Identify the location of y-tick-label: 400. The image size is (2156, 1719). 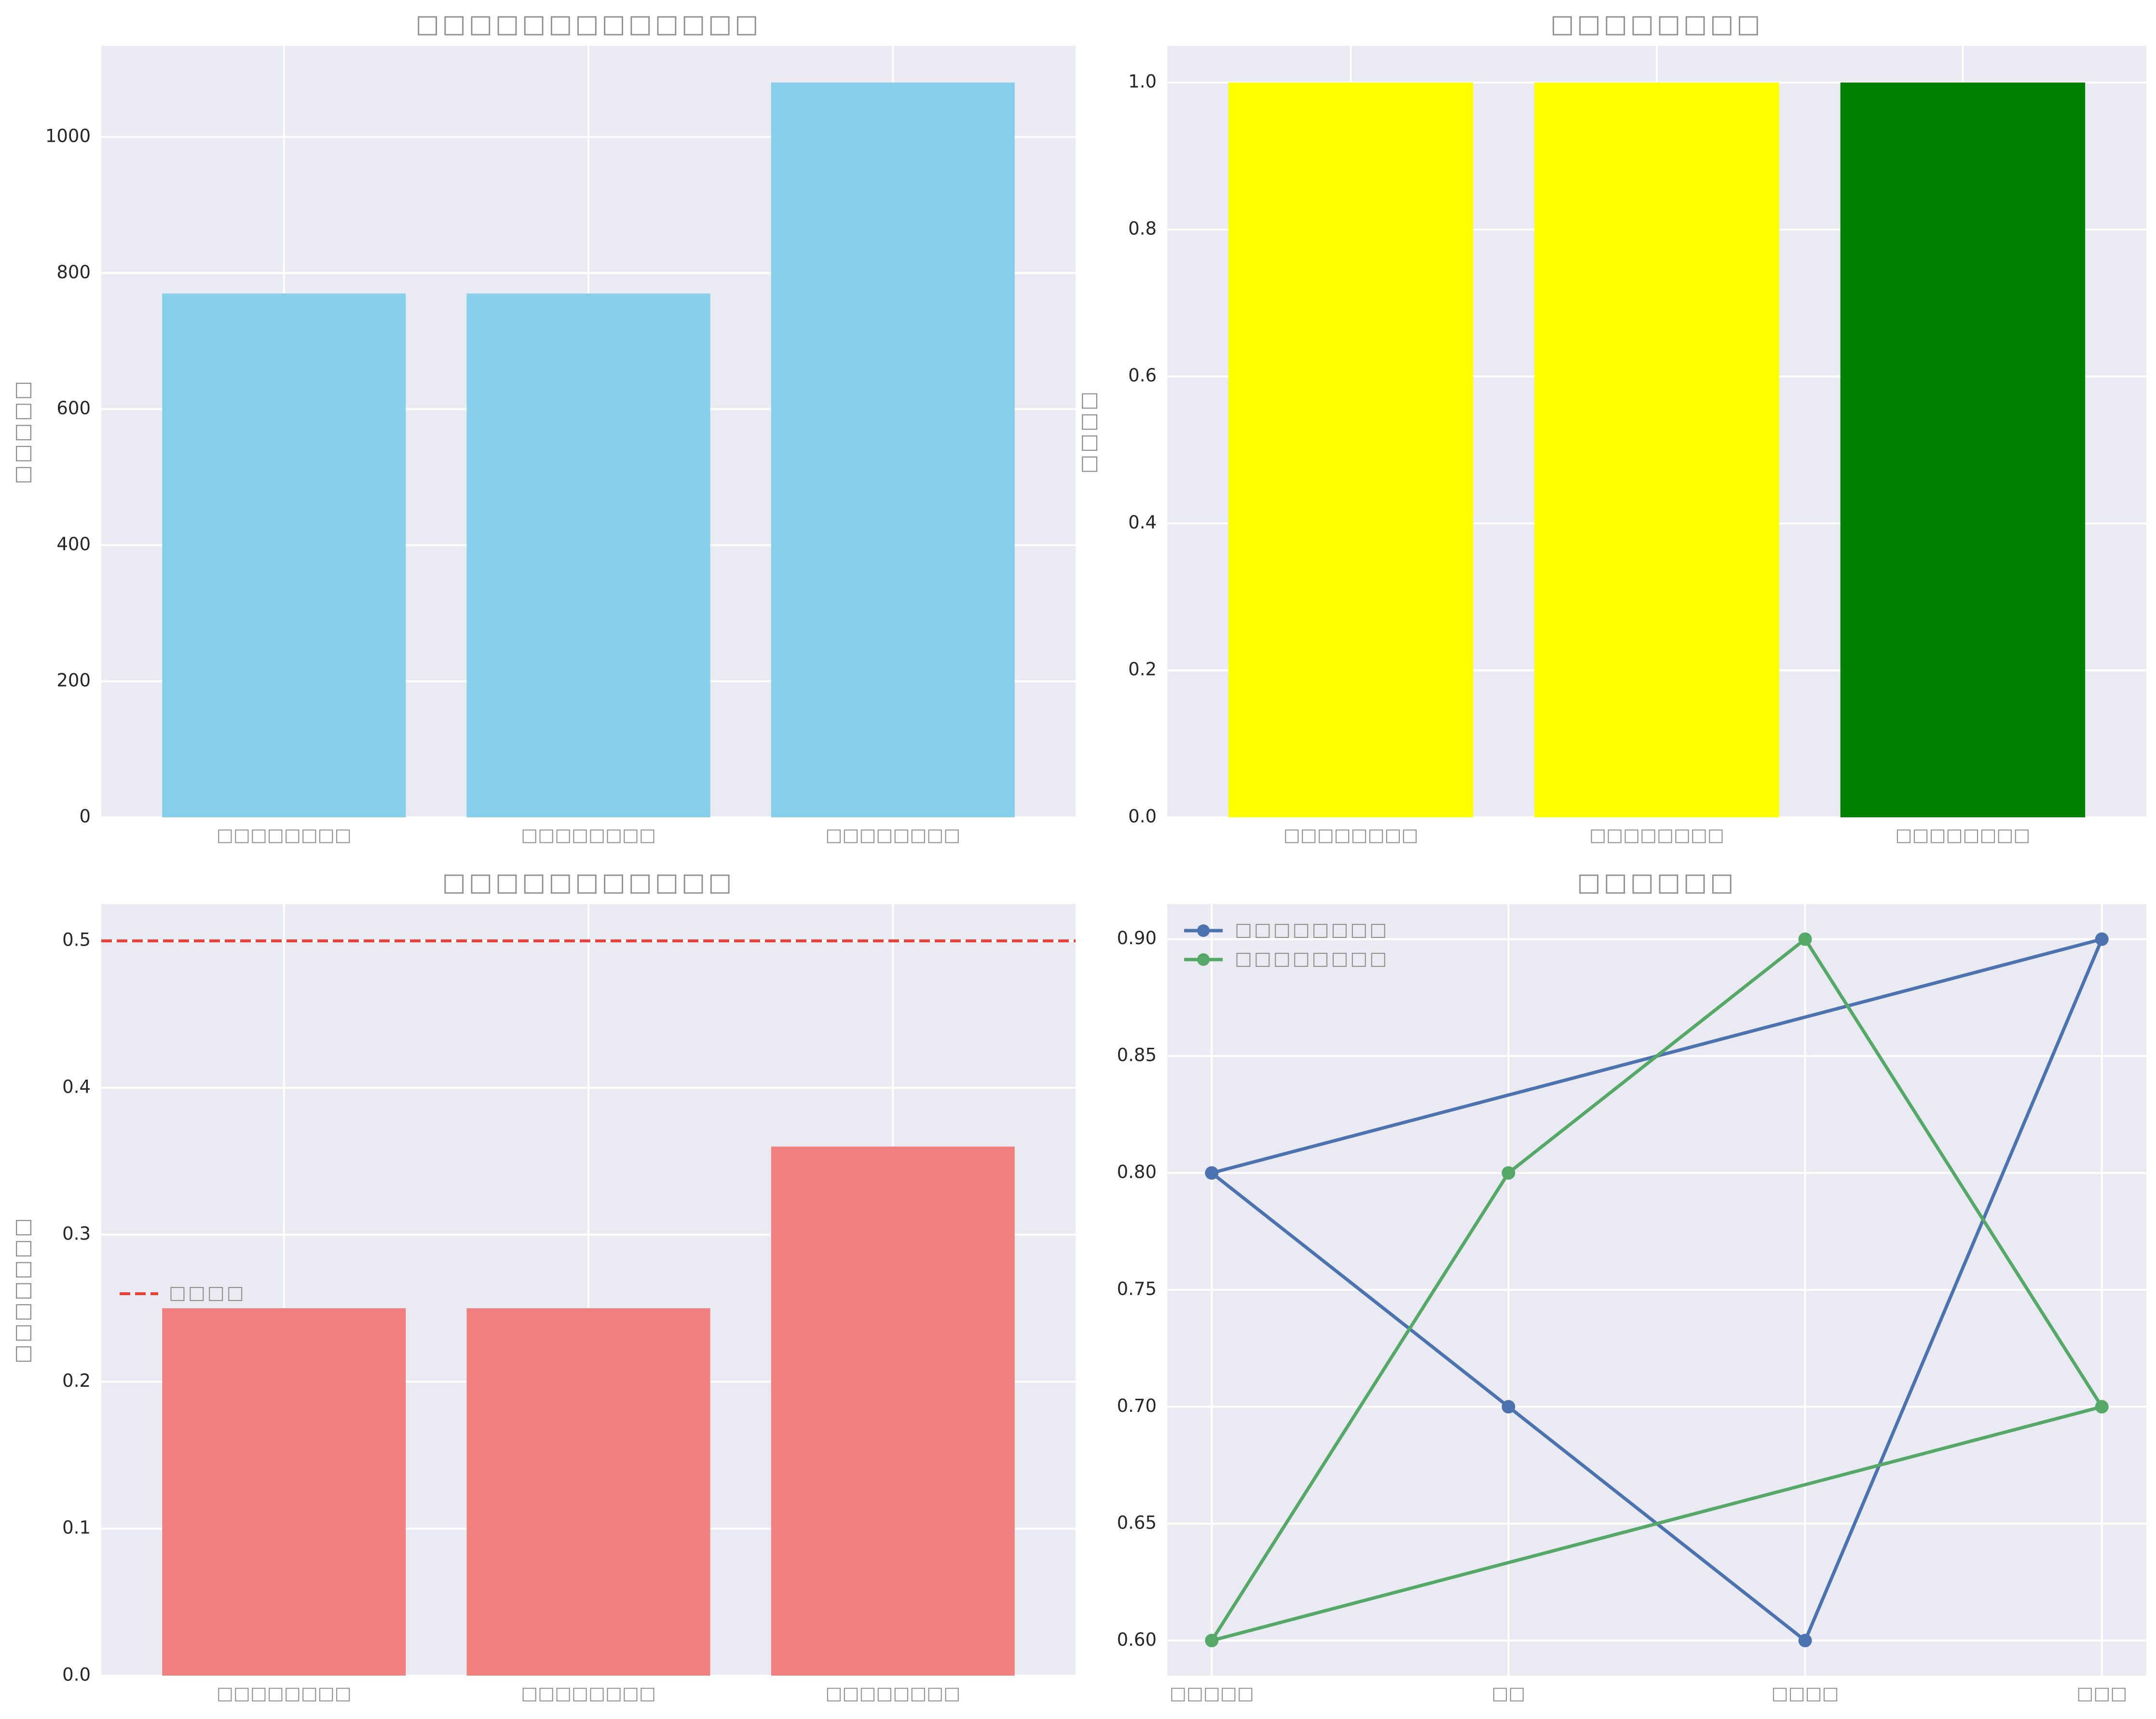
(73, 544).